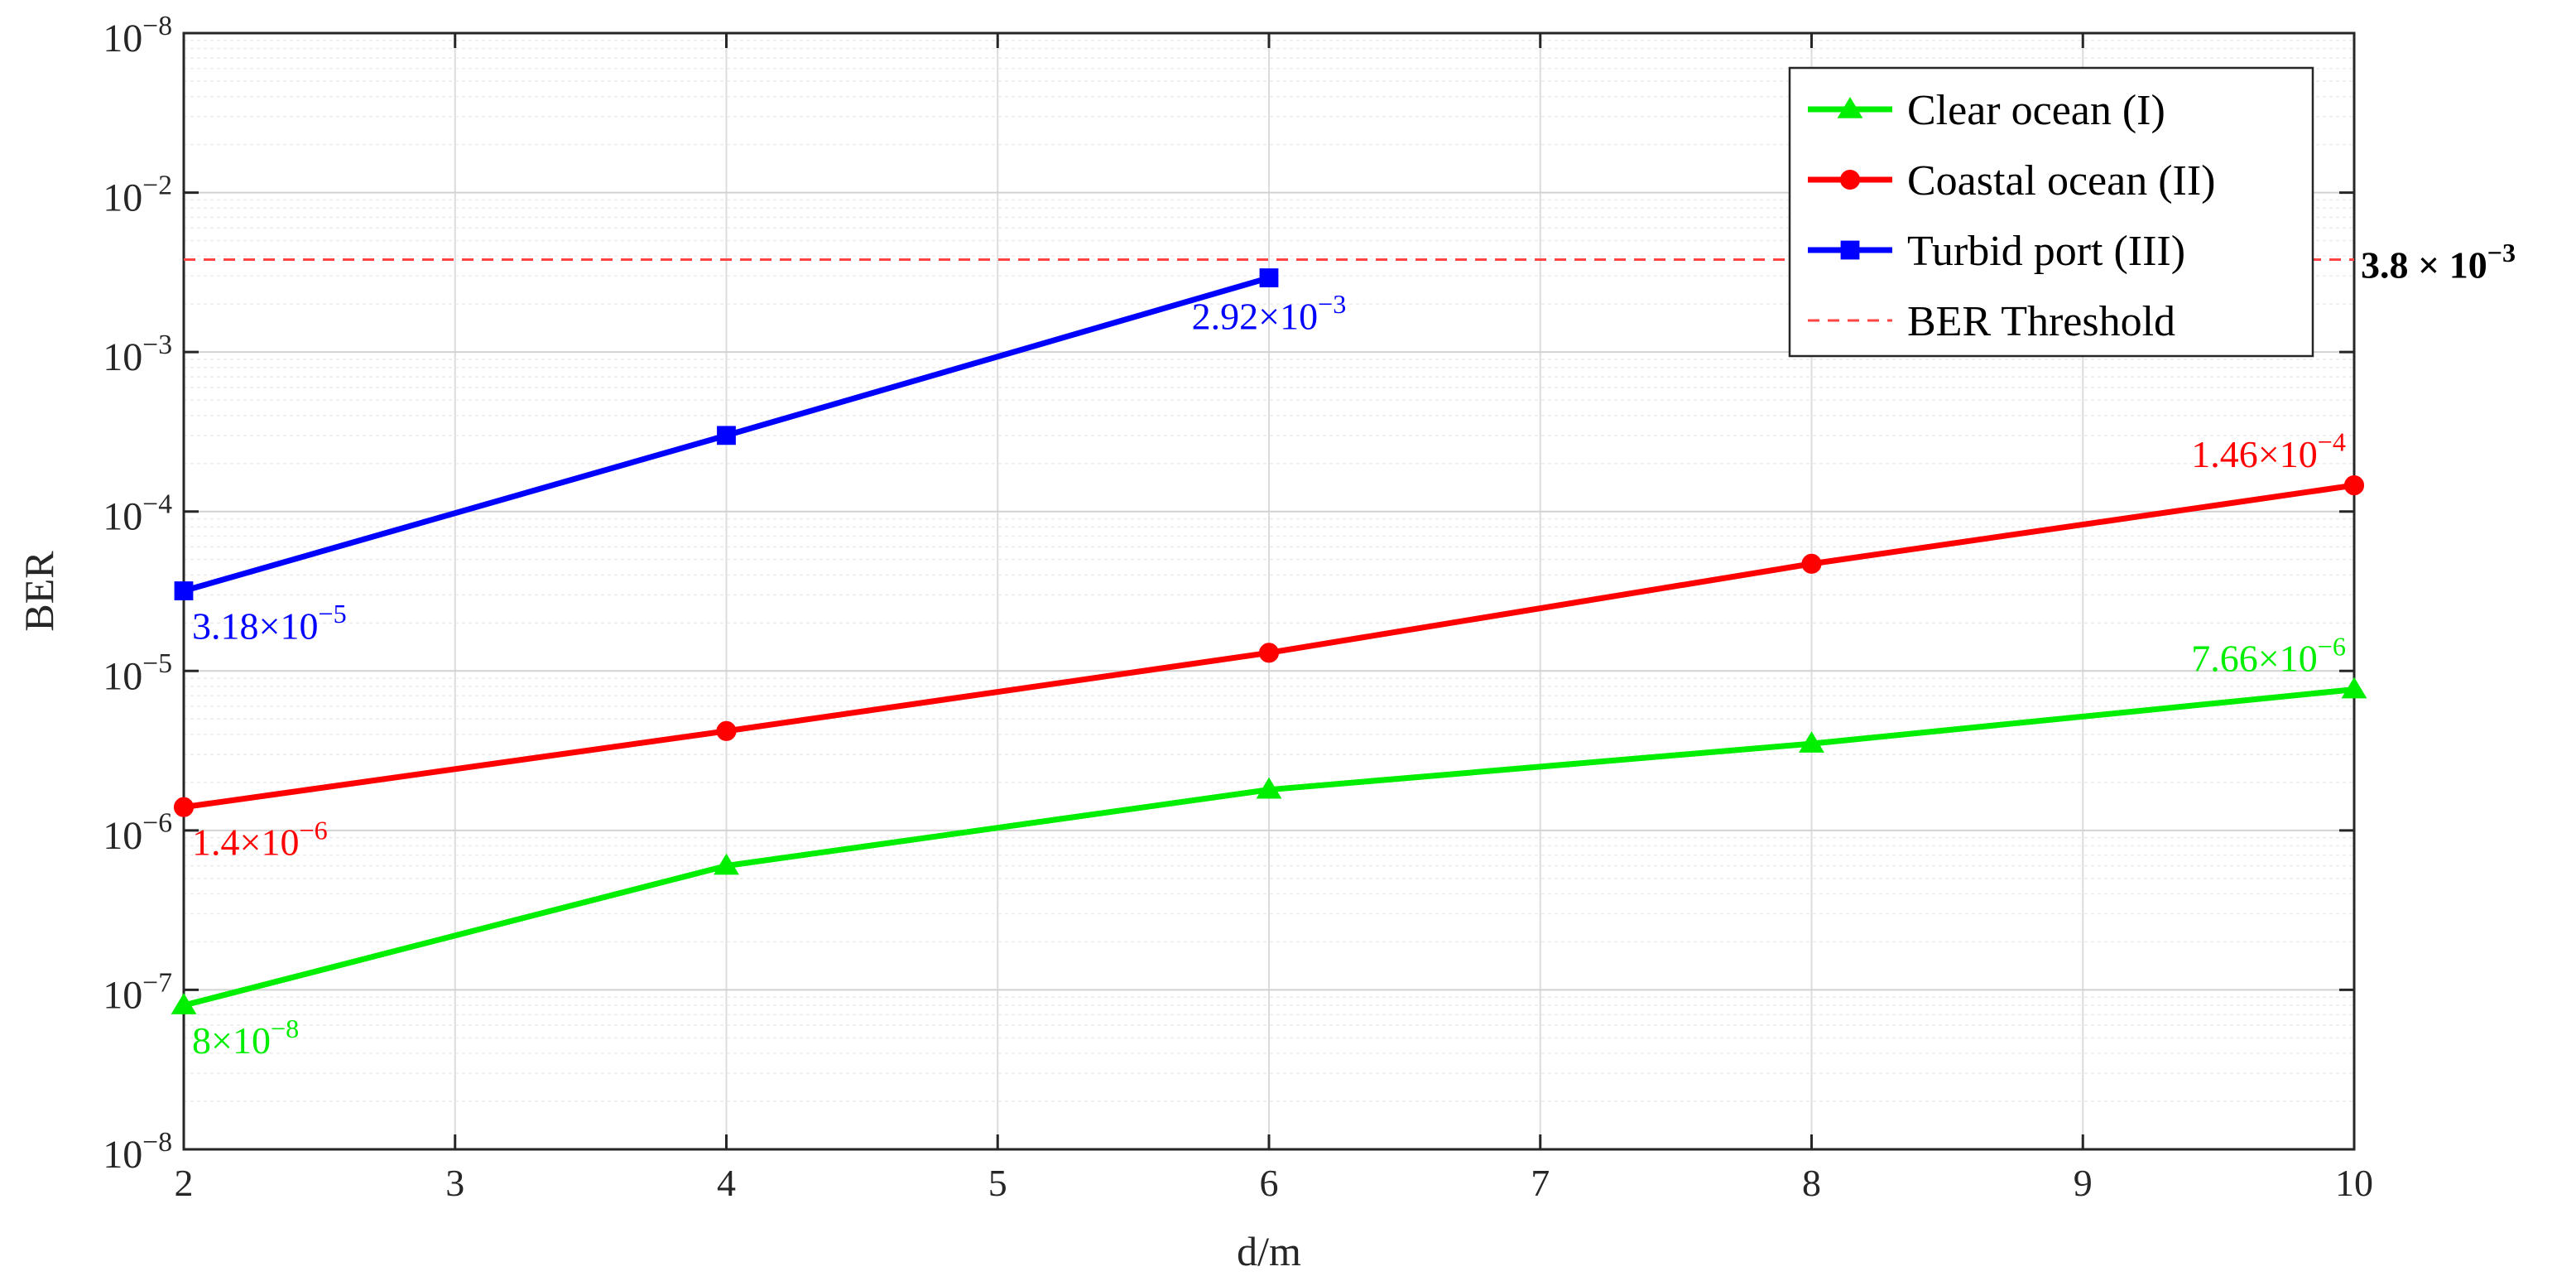 This screenshot has width=2576, height=1281. What do you see at coordinates (454, 1183) in the screenshot?
I see `x-tick-label: 3` at bounding box center [454, 1183].